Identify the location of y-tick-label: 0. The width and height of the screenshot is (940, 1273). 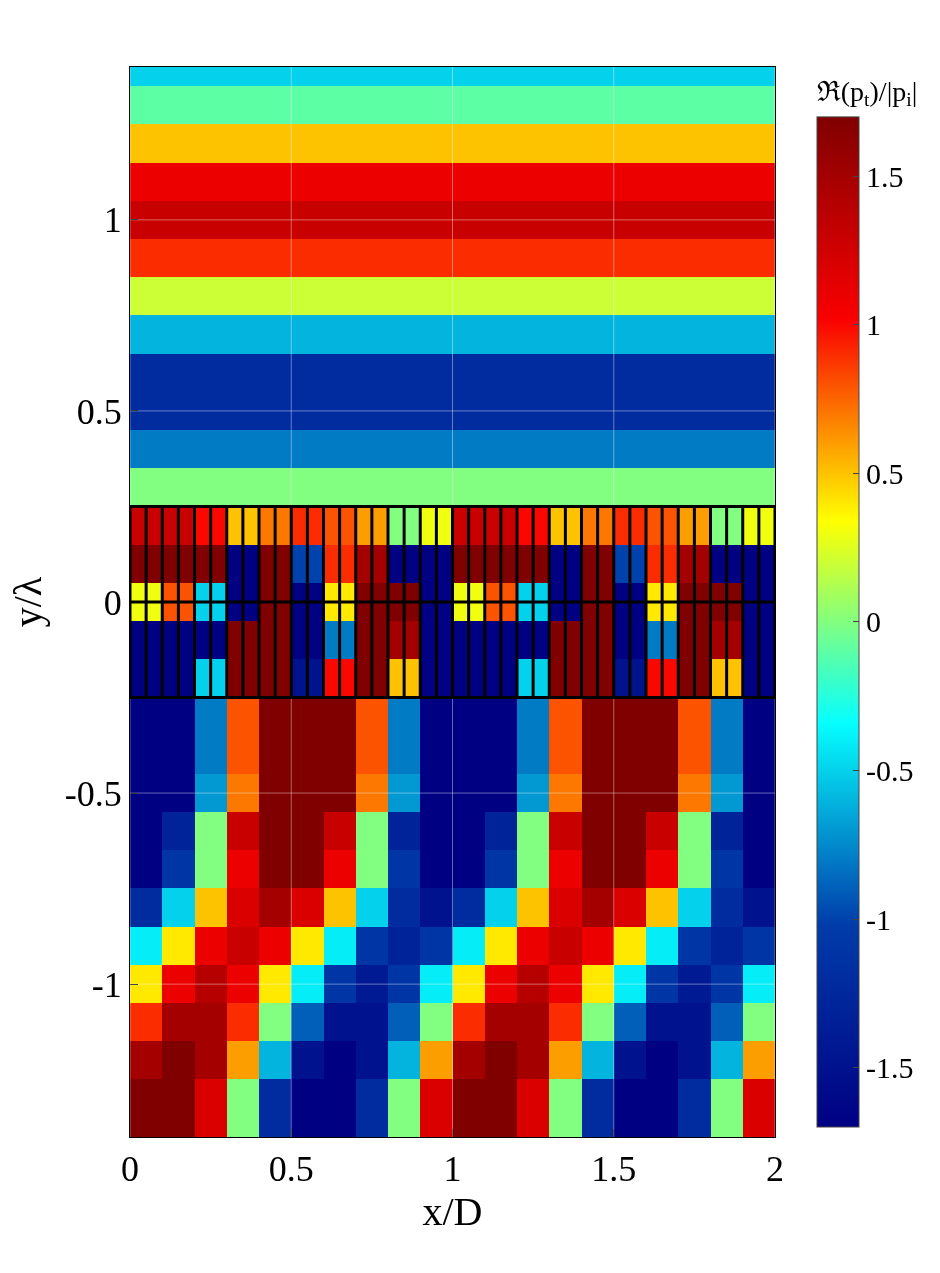
(112, 602).